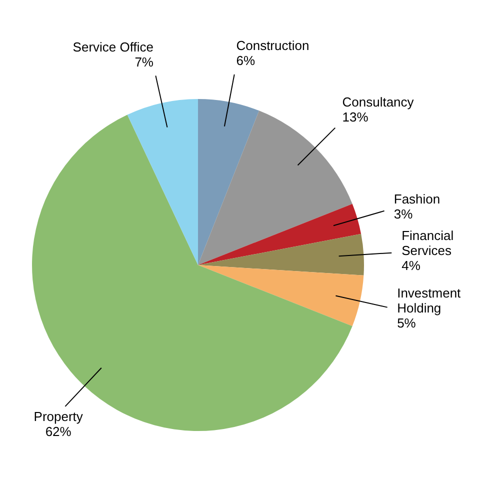  Describe the element at coordinates (144, 62) in the screenshot. I see `data-label: 7%` at that location.